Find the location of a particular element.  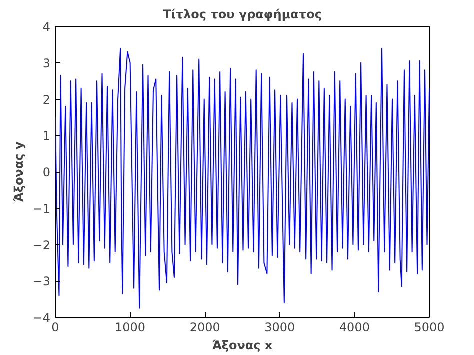

y-tick-label: −2 is located at coordinates (41, 245).